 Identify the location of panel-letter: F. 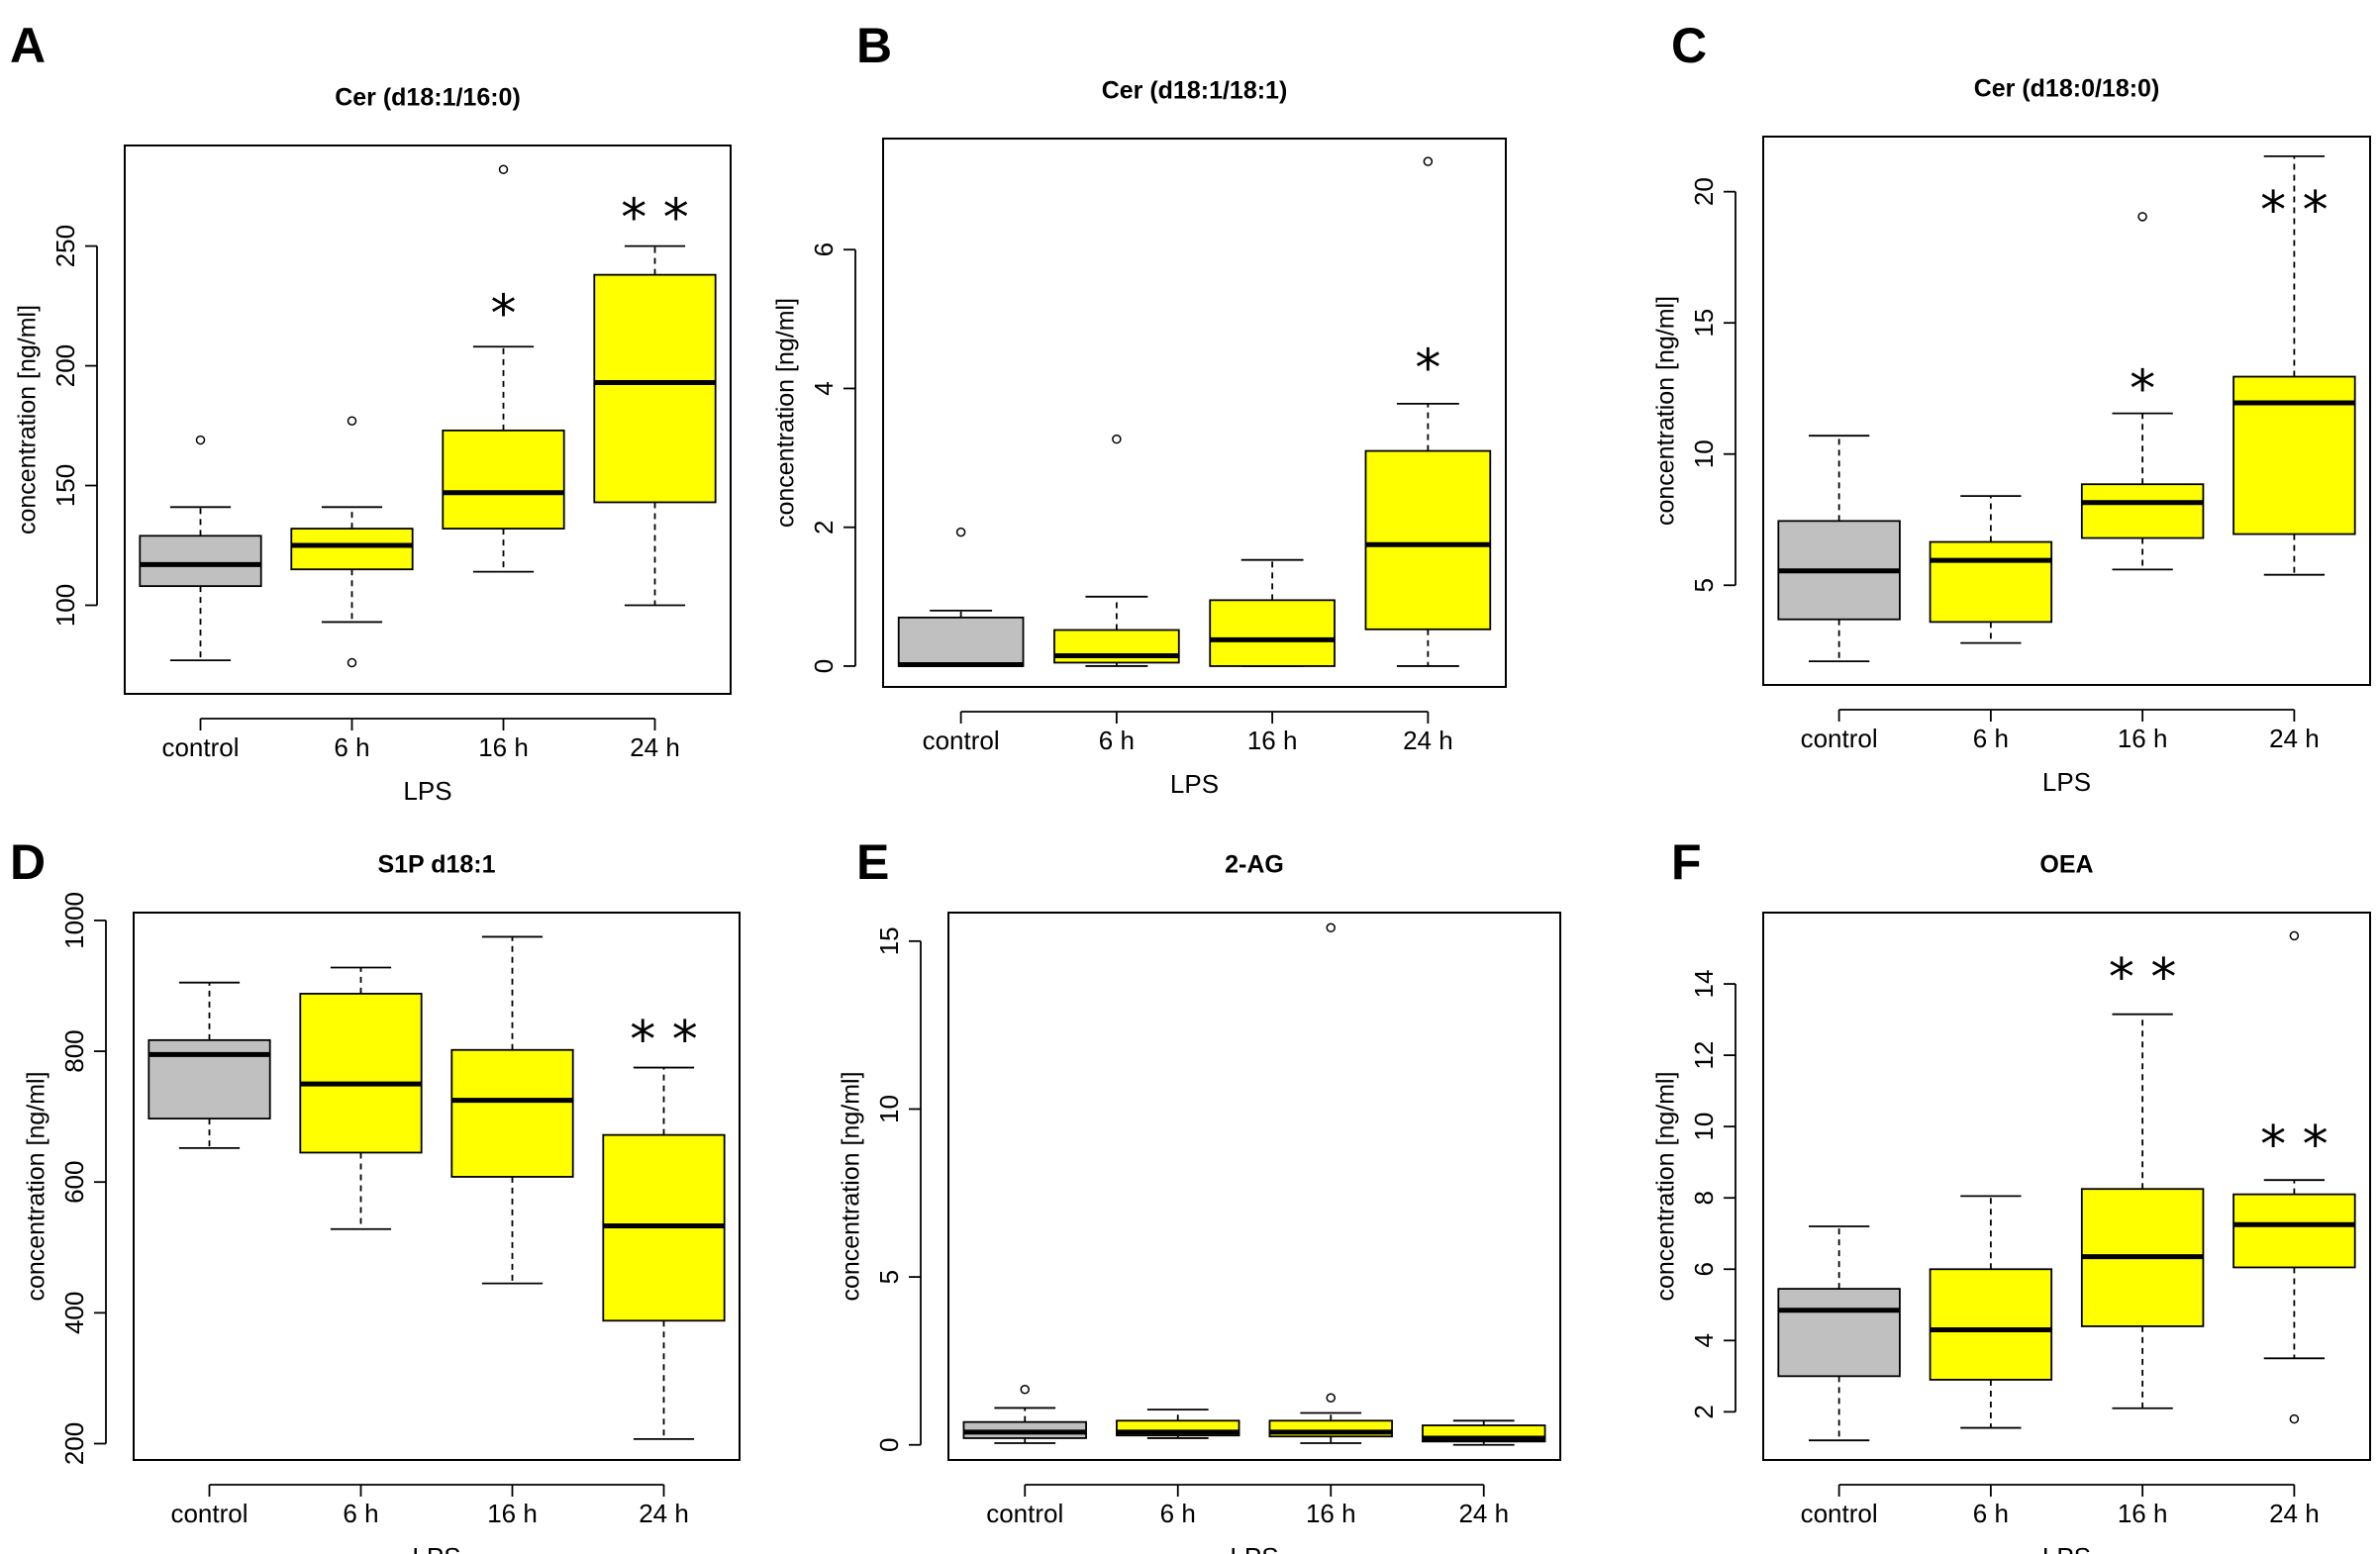
(1686, 862).